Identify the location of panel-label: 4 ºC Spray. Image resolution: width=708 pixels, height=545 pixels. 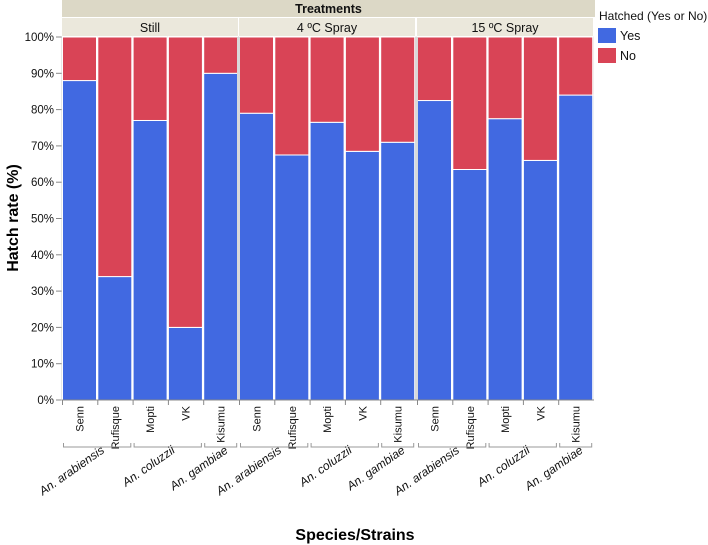
(327, 28).